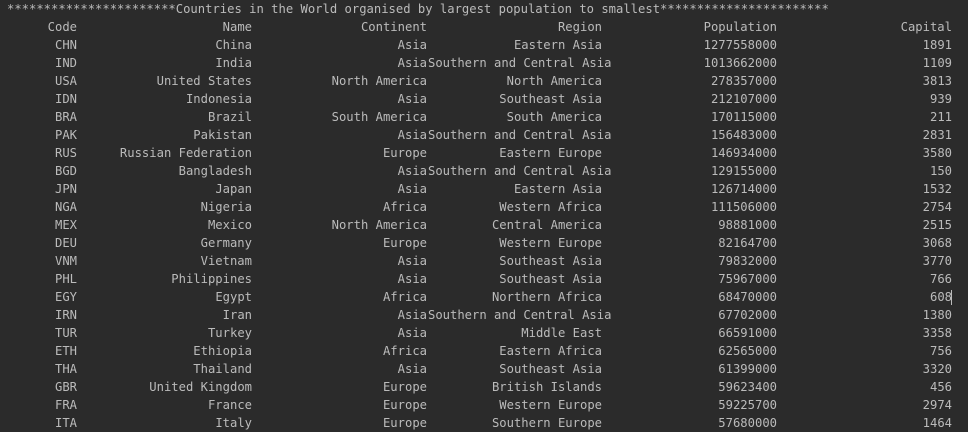 The width and height of the screenshot is (968, 432). I want to click on header-code: Code, so click(62, 27).